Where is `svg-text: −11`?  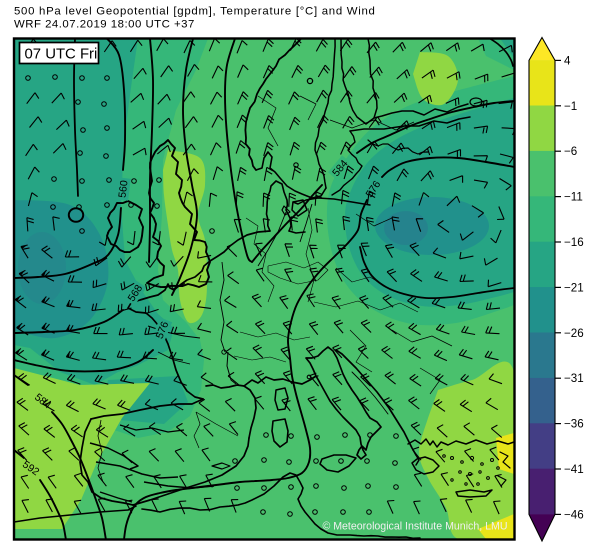
svg-text: −11 is located at coordinates (573, 197).